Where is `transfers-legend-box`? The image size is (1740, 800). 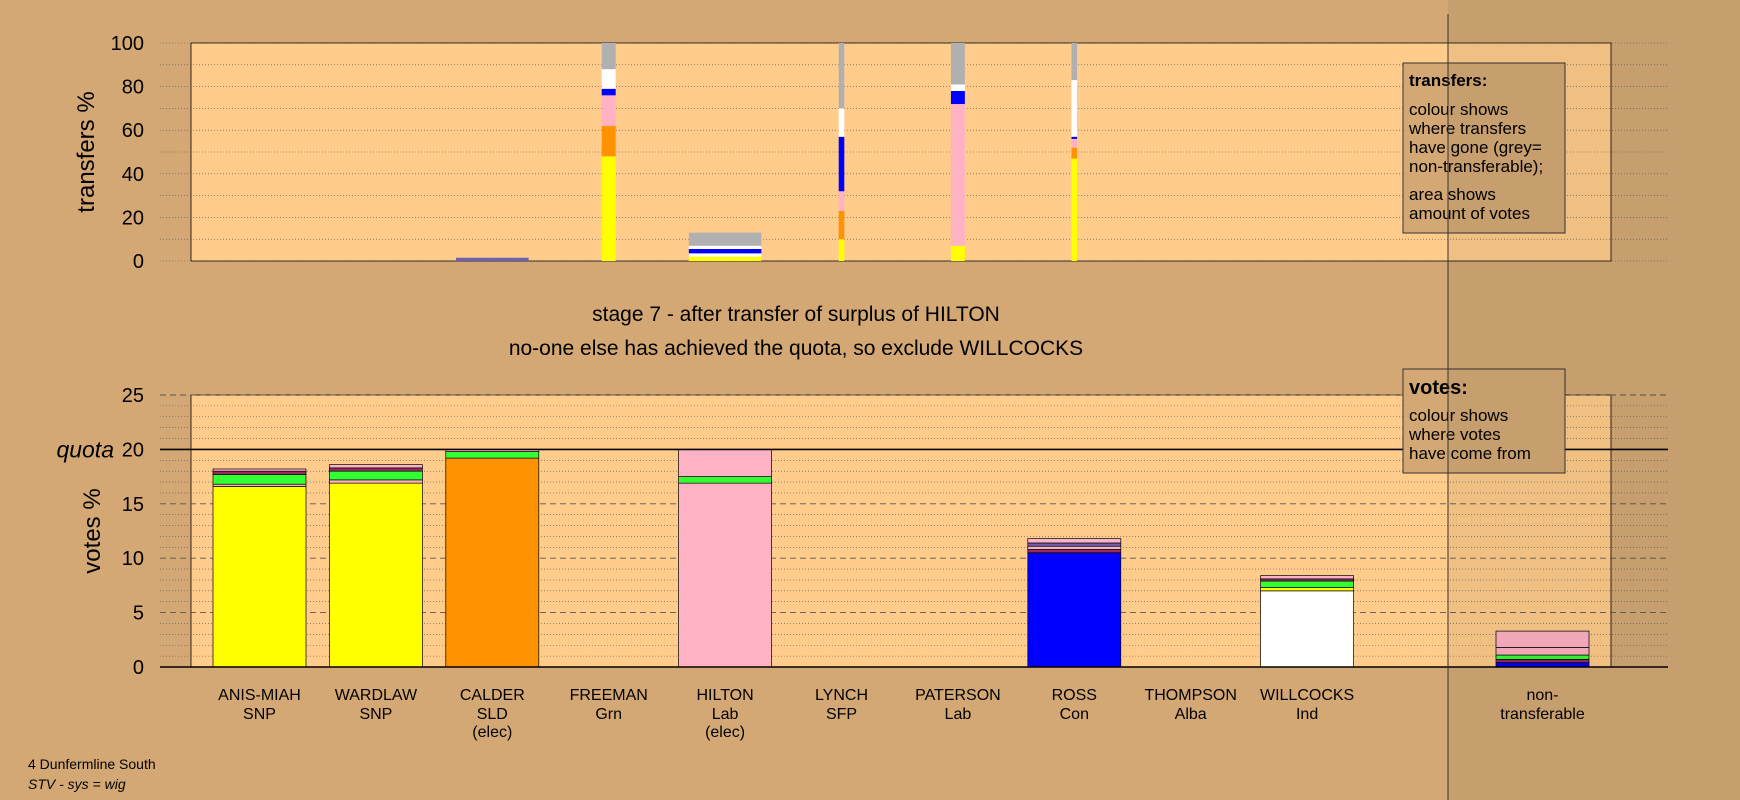
transfers-legend-box is located at coordinates (1484, 148).